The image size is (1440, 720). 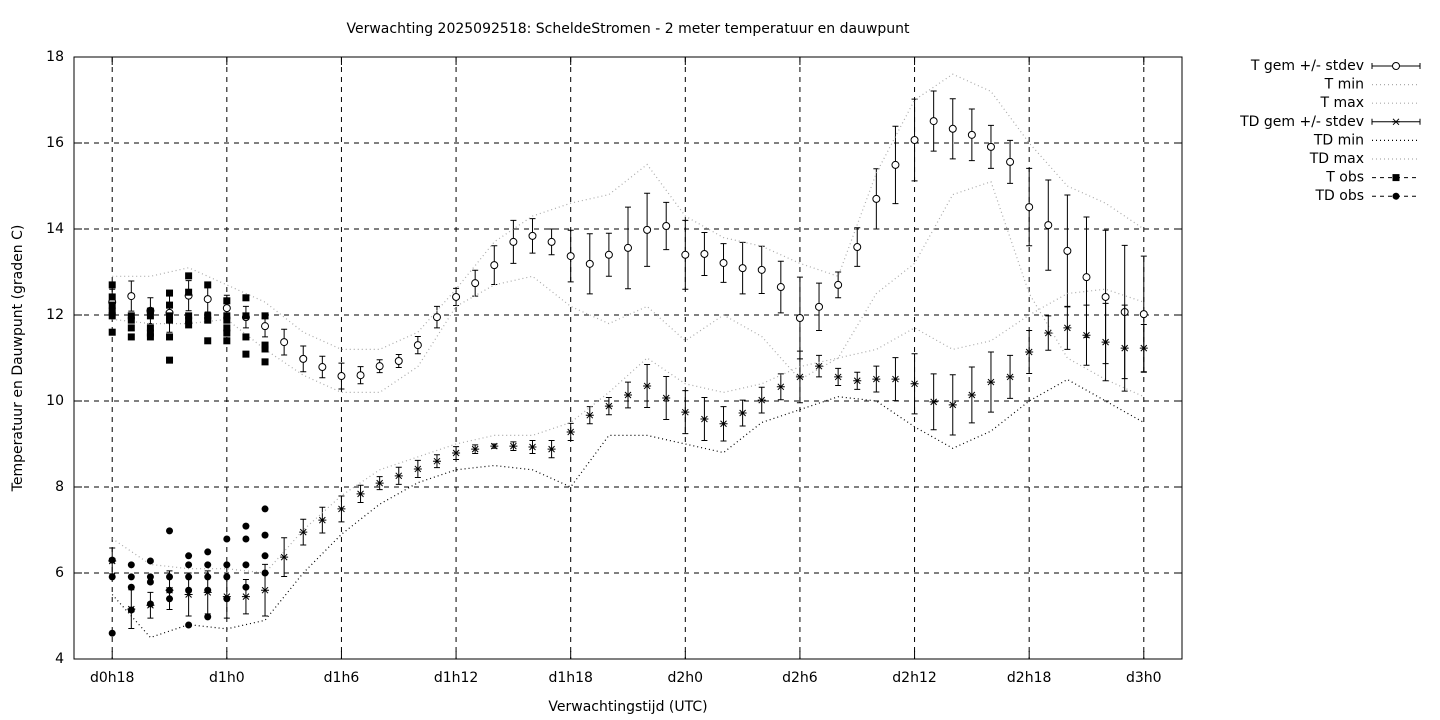 What do you see at coordinates (627, 707) in the screenshot?
I see `x-axis-label: Verwachtingstijd (UTC)` at bounding box center [627, 707].